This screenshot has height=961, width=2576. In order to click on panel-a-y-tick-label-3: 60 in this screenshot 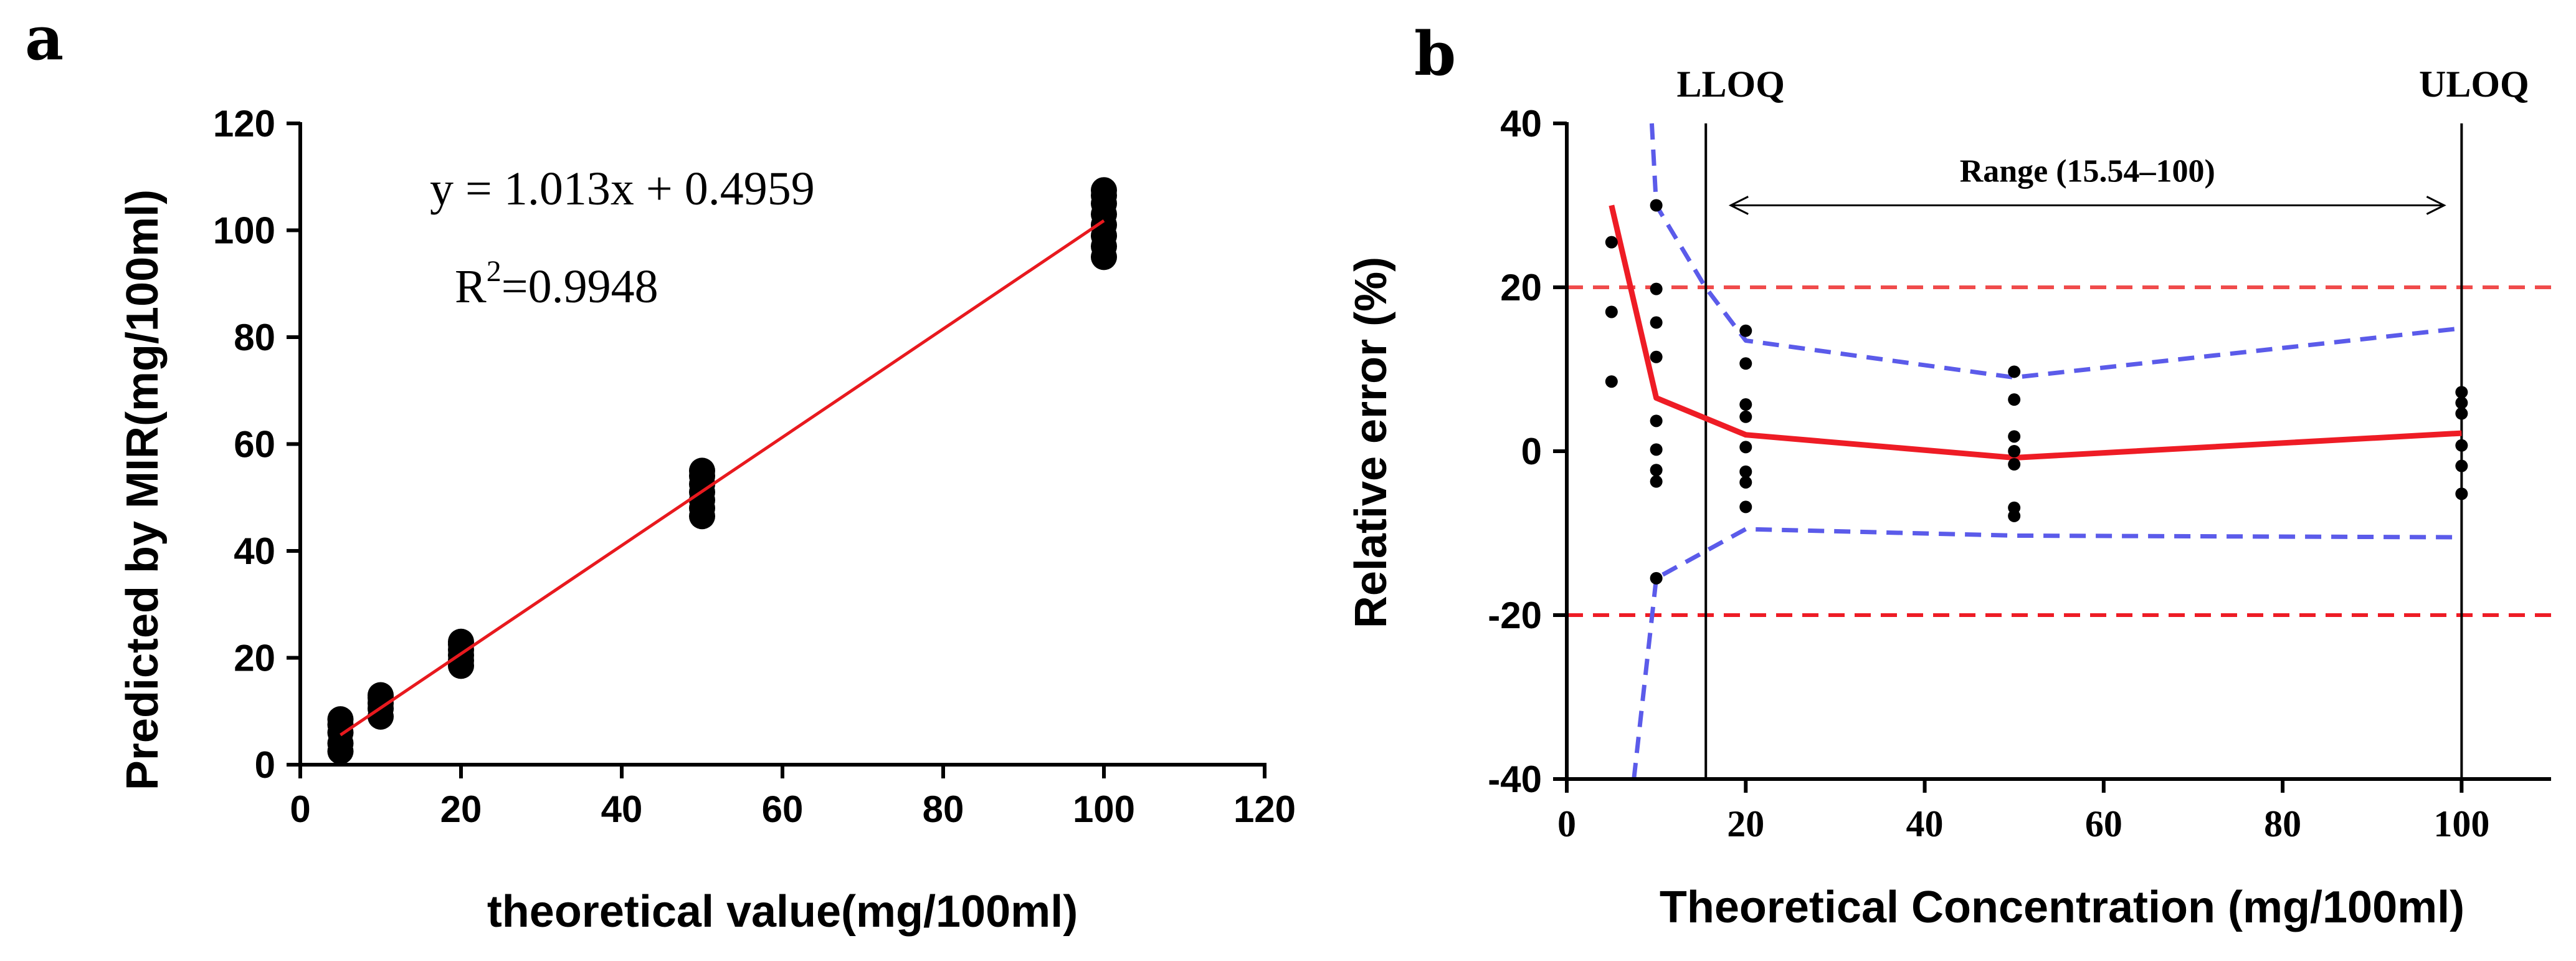, I will do `click(254, 445)`.